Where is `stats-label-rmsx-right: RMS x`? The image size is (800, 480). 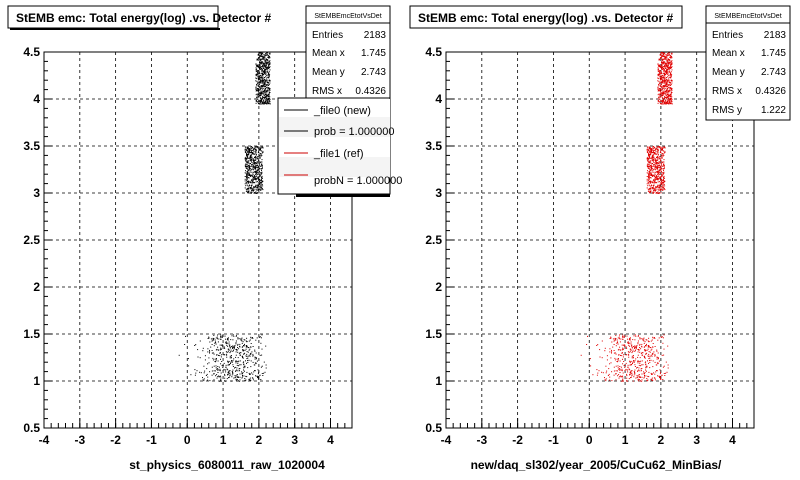 stats-label-rmsx-right: RMS x is located at coordinates (727, 91).